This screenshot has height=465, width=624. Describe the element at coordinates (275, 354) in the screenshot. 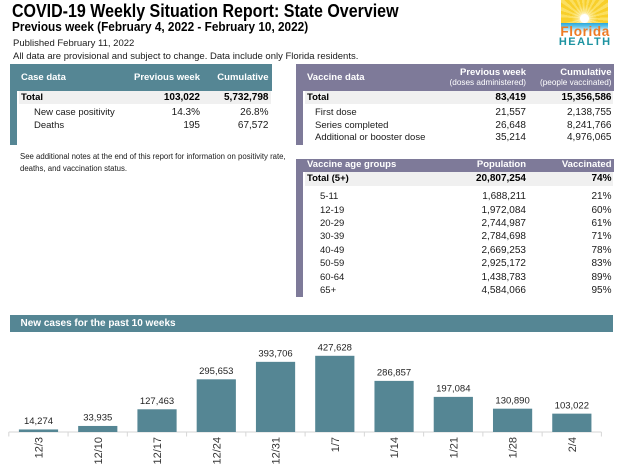

I see `svg-text: 393,706` at that location.